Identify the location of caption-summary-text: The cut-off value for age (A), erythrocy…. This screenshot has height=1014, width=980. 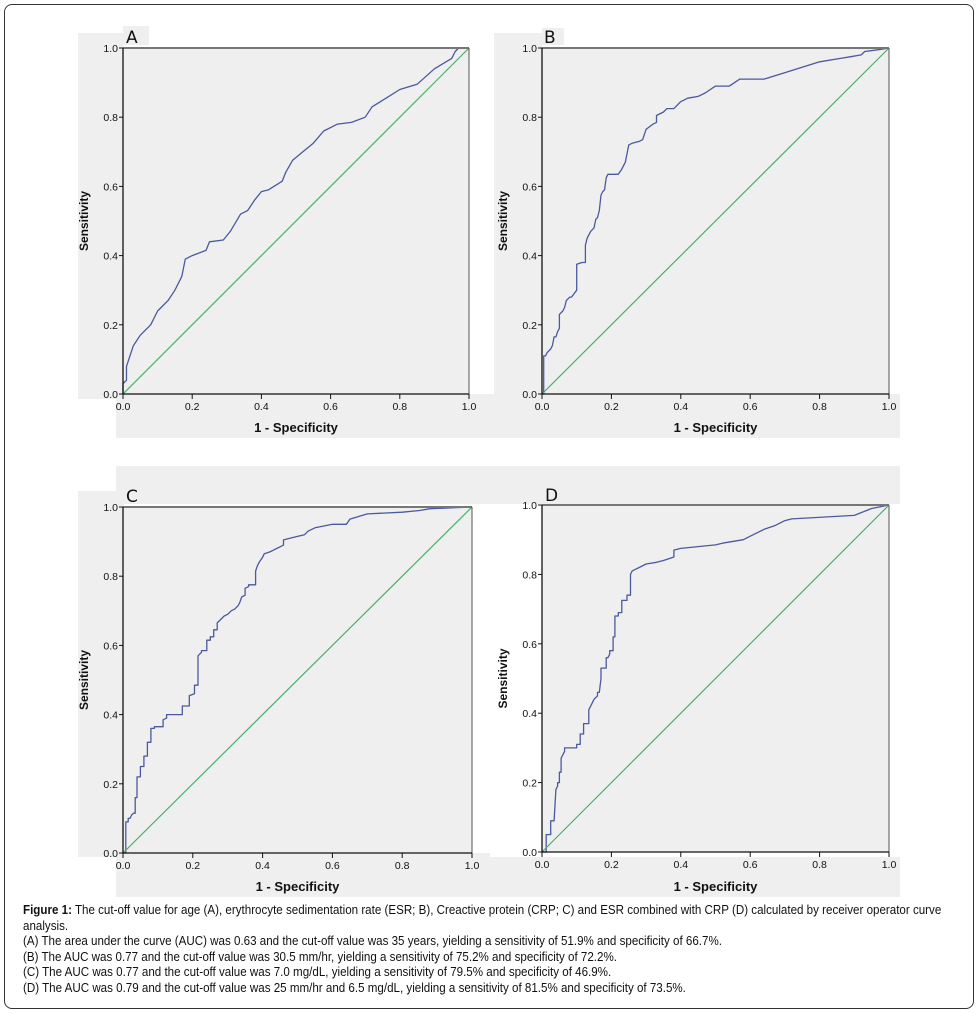
(482, 918).